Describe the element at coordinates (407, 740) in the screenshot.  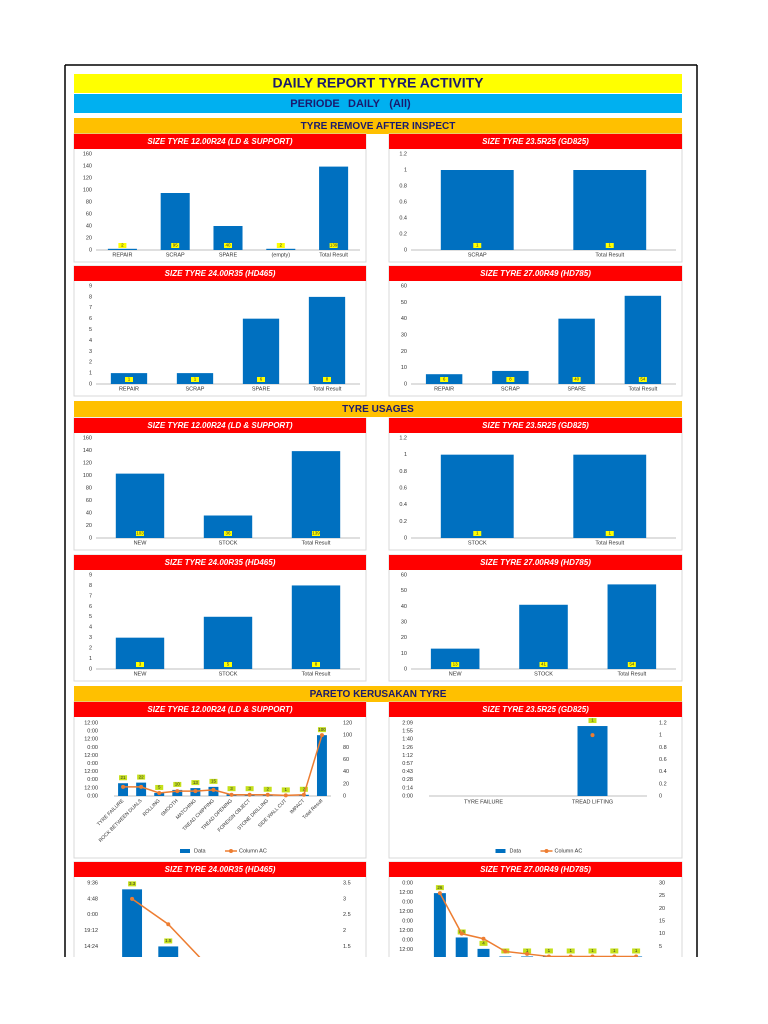
I see `y-tick-label: 1:40` at that location.